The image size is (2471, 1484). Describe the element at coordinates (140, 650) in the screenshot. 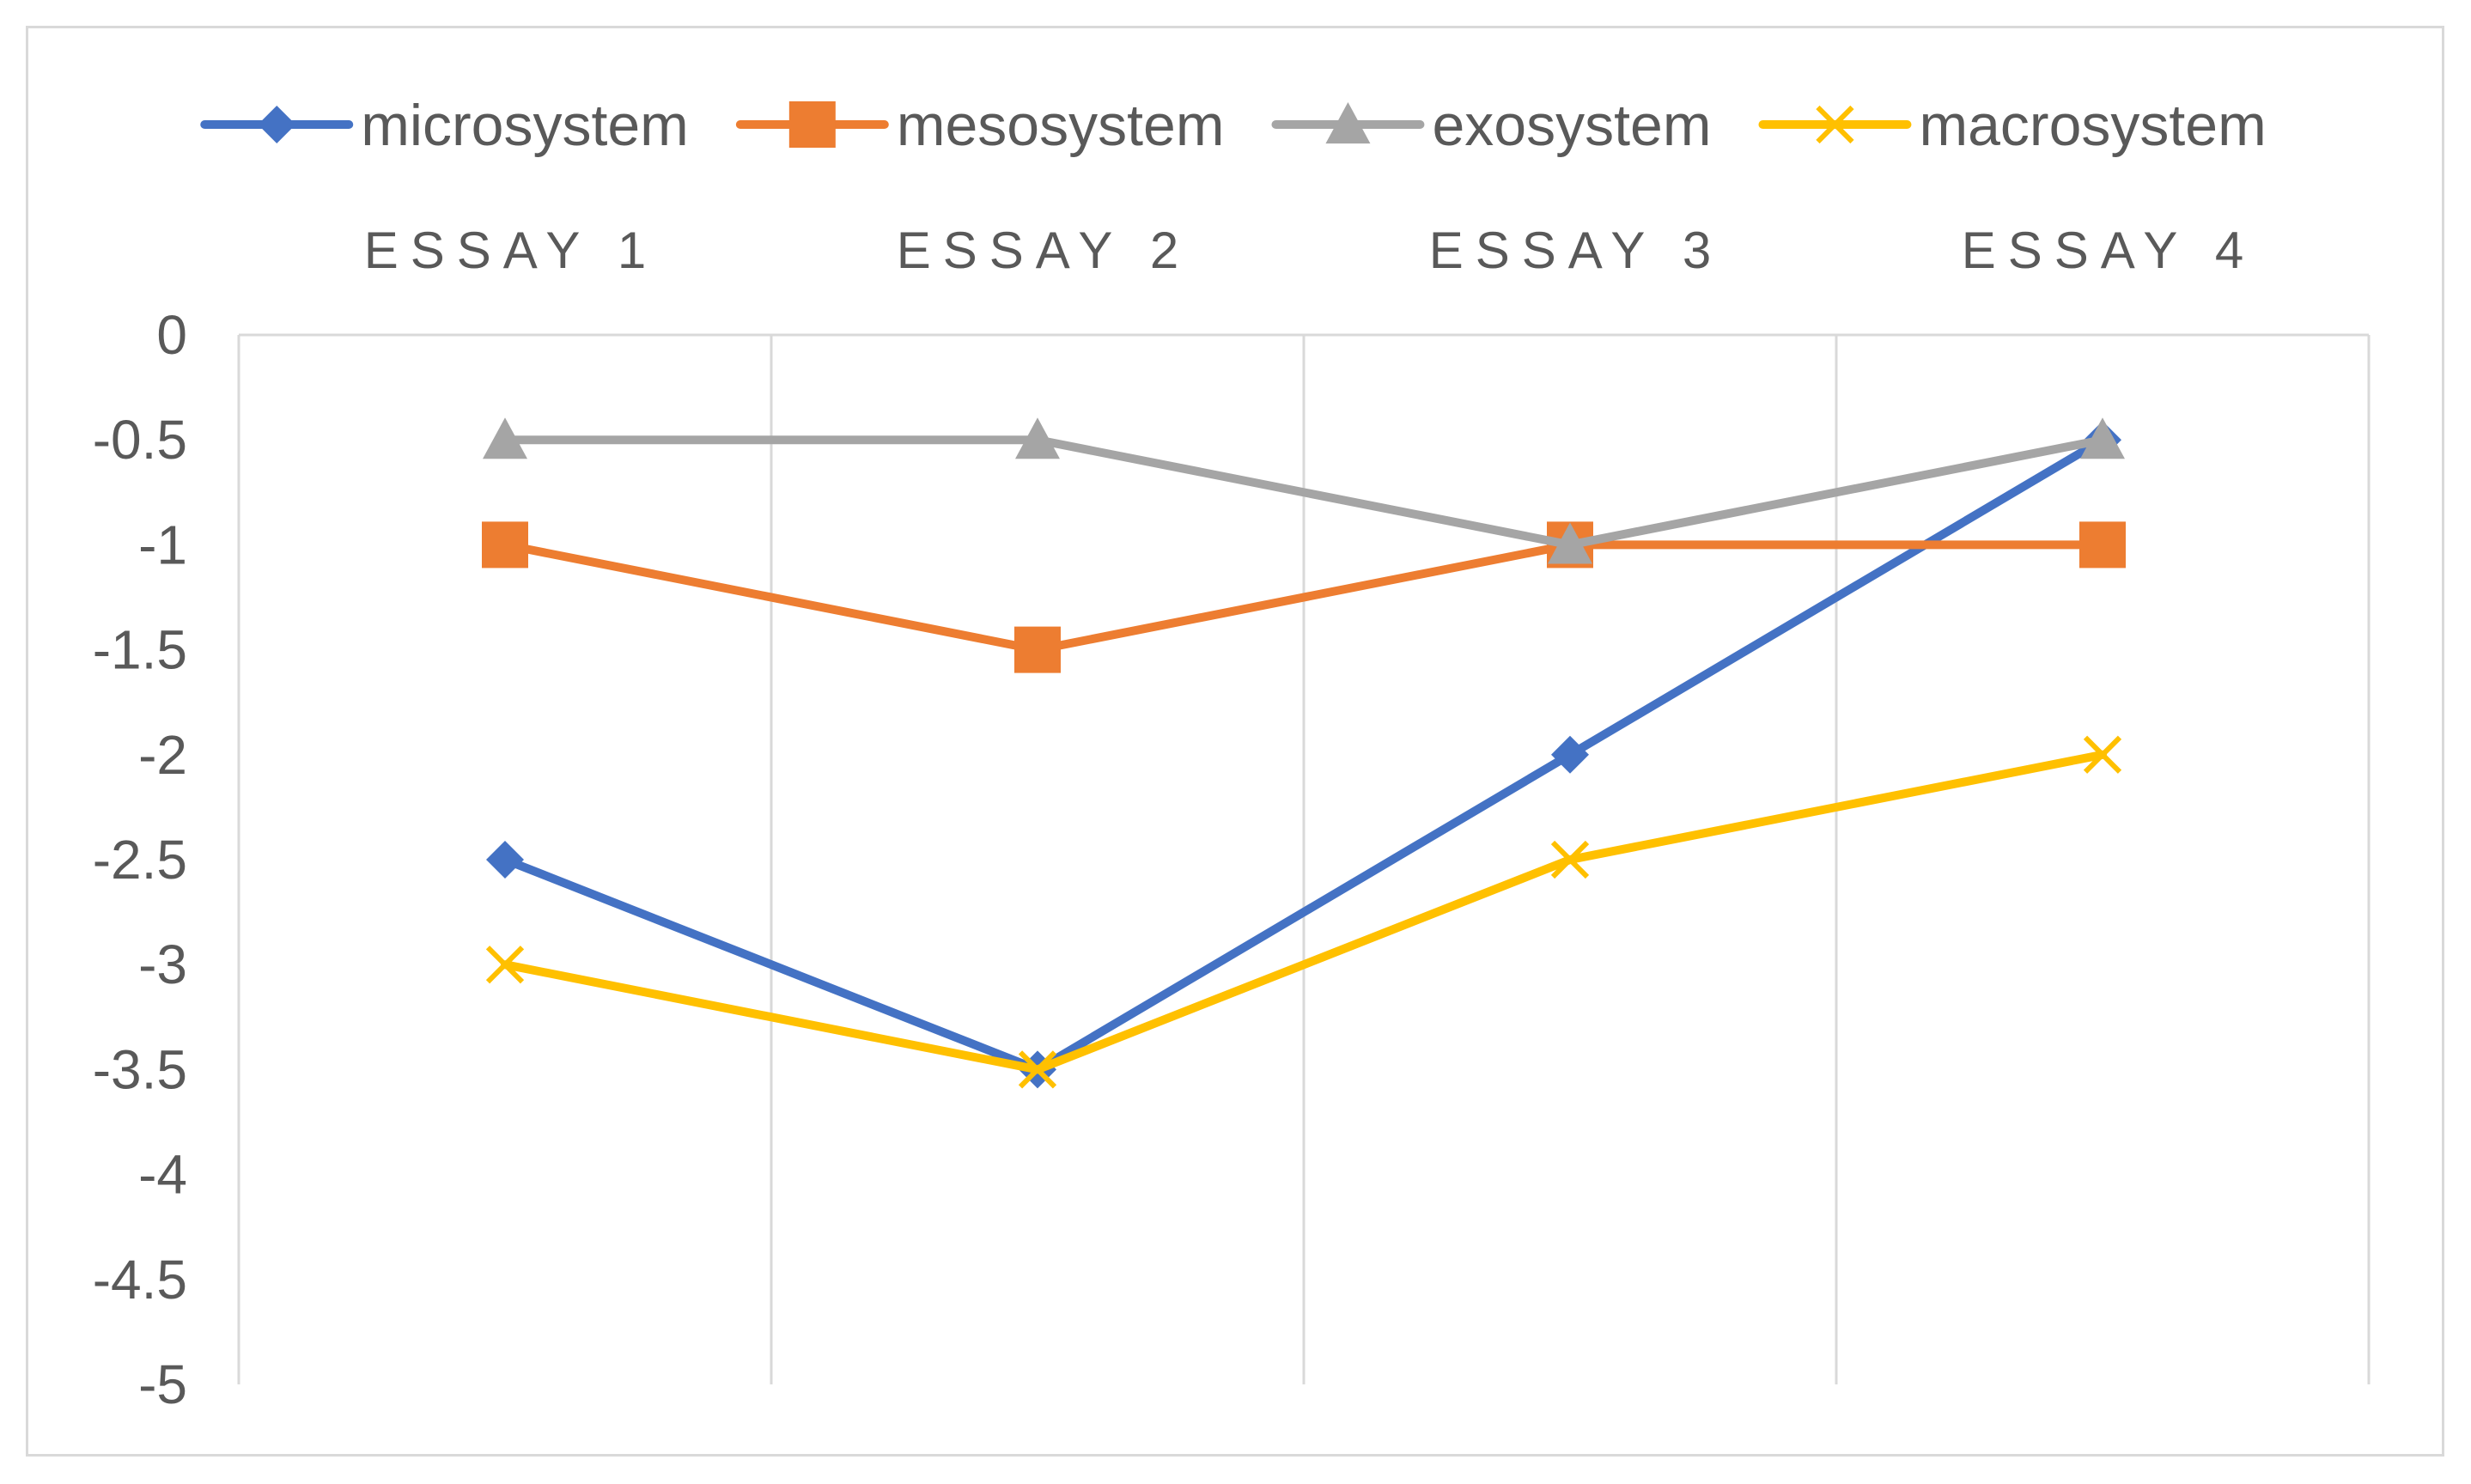

I see `y-tick-label: -1.5` at that location.